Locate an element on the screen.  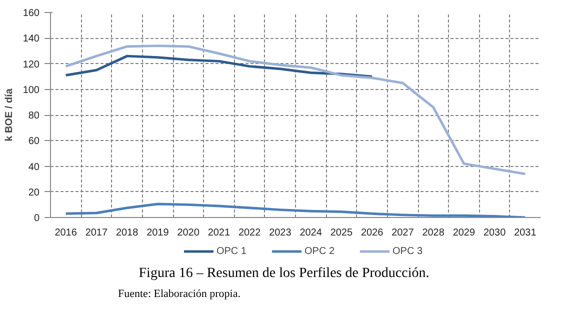
x-tick-label: 2028 is located at coordinates (433, 233).